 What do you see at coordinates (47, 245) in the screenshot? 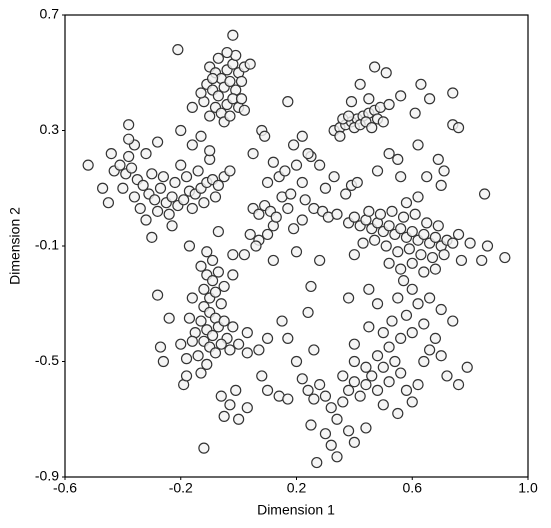
I see `y-tick-label: -0.1` at bounding box center [47, 245].